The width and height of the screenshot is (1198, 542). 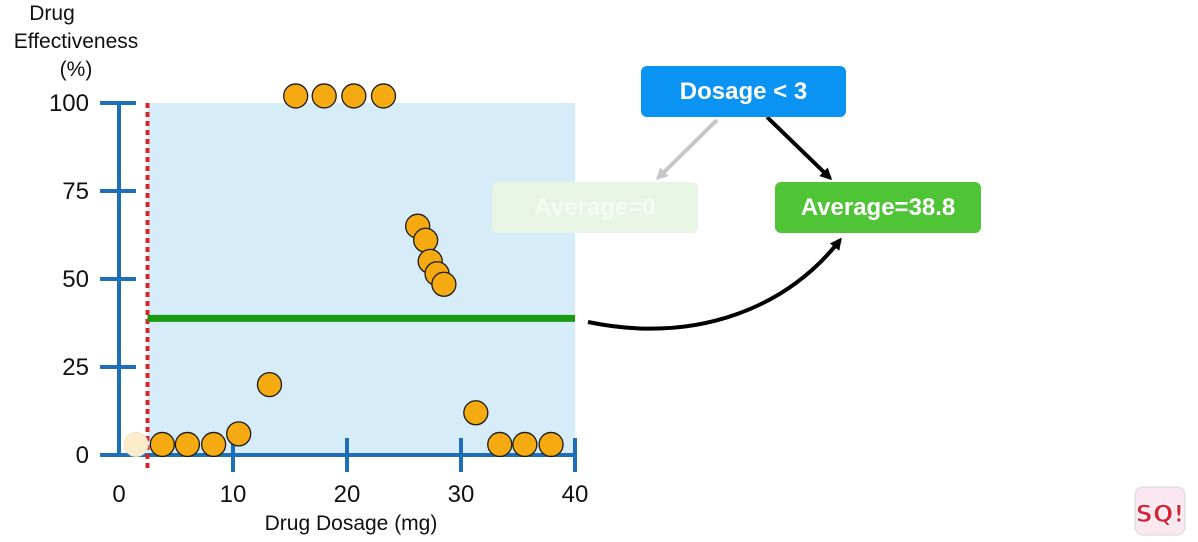 I want to click on x-tick-label: 0, so click(x=118, y=494).